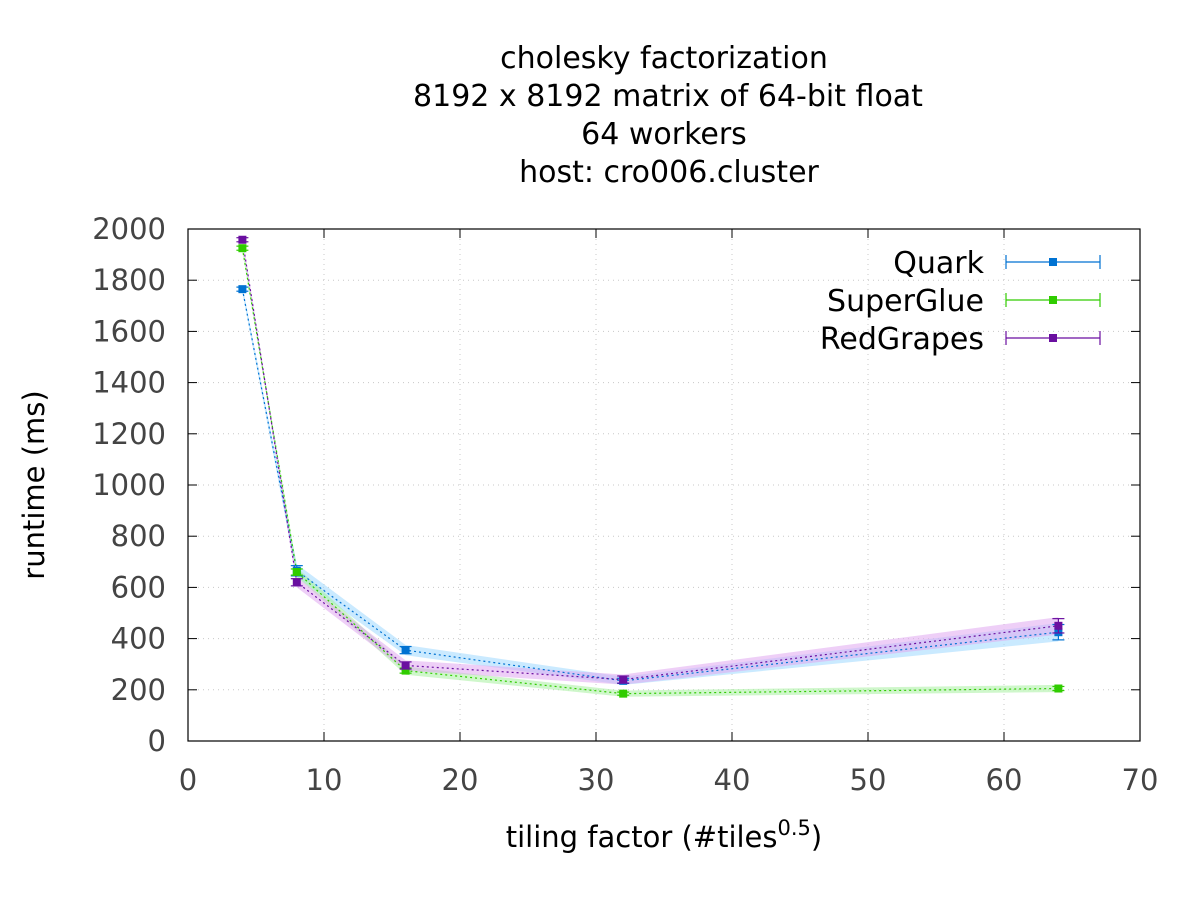 The width and height of the screenshot is (1200, 900). I want to click on y-tick-label: 200, so click(138, 690).